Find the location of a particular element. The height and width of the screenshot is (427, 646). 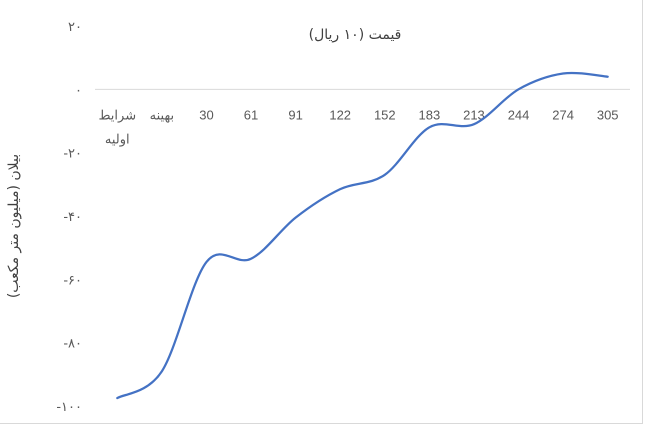

y-axis-ticks: ۲۰ ۰ -۲۰ -۴۰ -۶۰ -۸۰ -۱۰۰ is located at coordinates (69, 217).